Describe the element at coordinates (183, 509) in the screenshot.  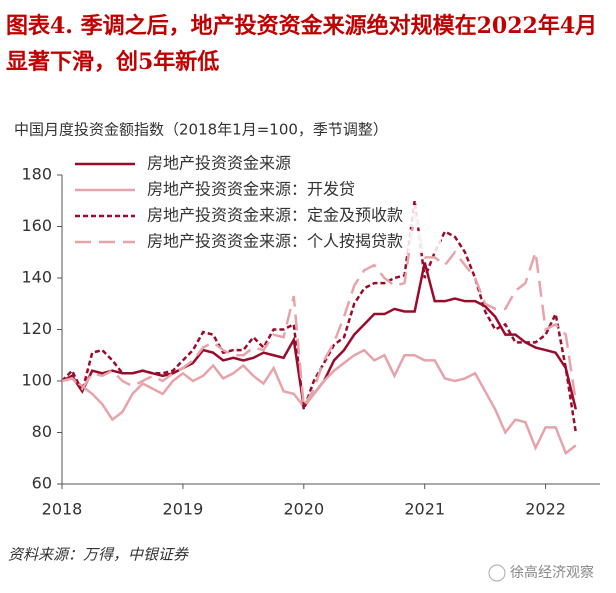
I see `x-tick-label: 2019` at that location.